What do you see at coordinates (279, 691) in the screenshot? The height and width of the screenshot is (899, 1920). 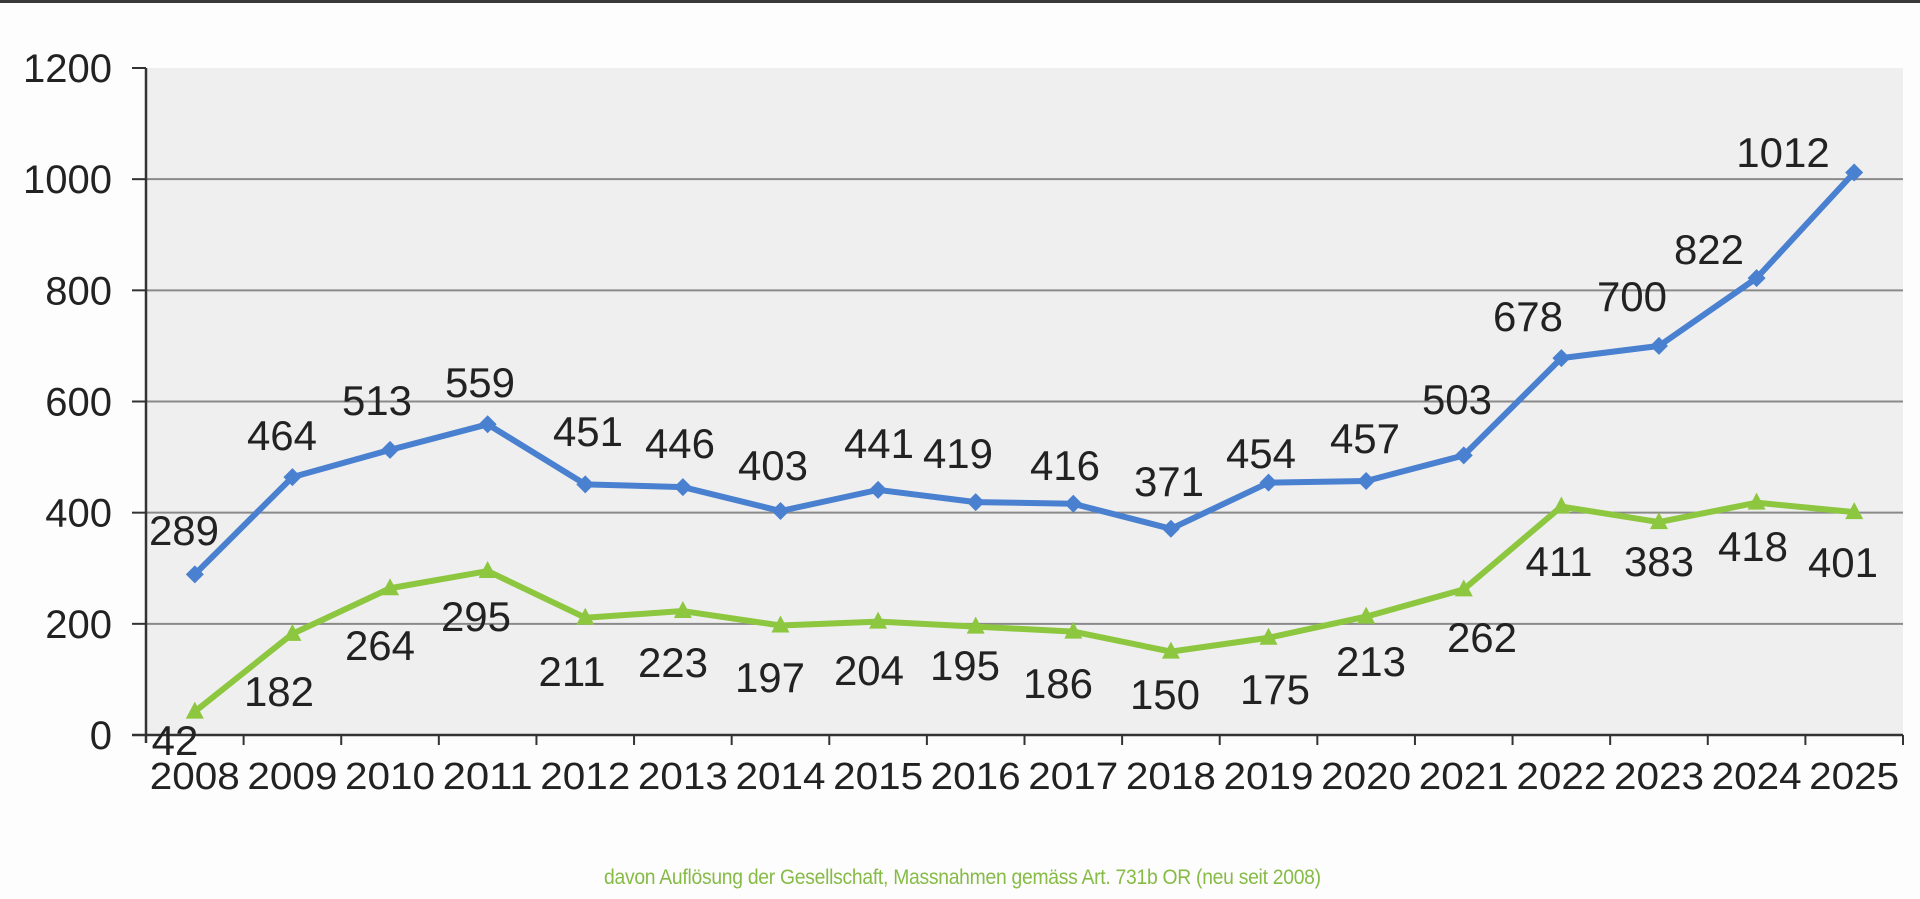 I see `data-label: 182` at bounding box center [279, 691].